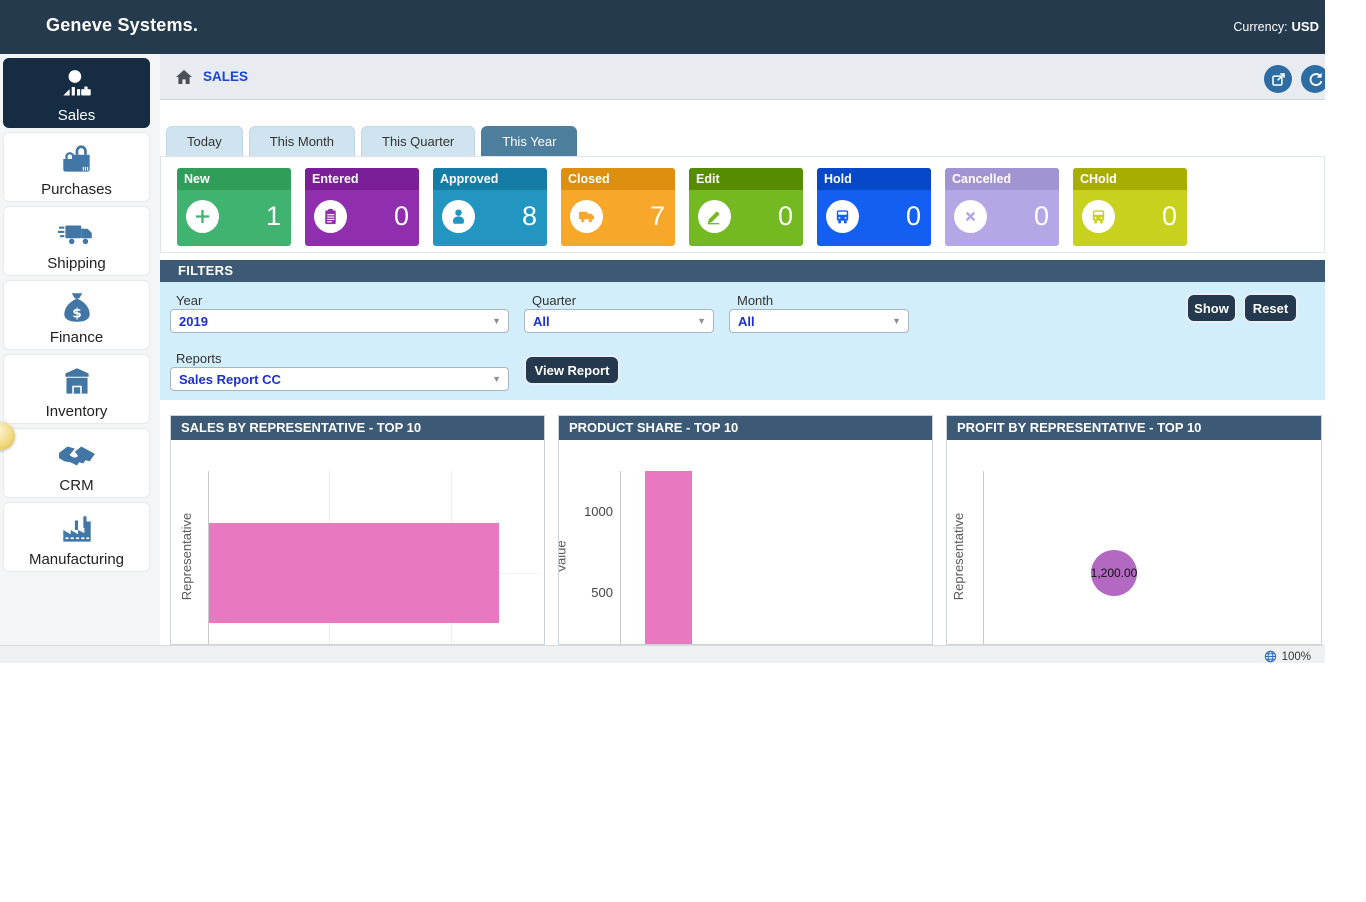 This screenshot has width=1366, height=902. Describe the element at coordinates (1315, 79) in the screenshot. I see `refresh-icon` at that location.